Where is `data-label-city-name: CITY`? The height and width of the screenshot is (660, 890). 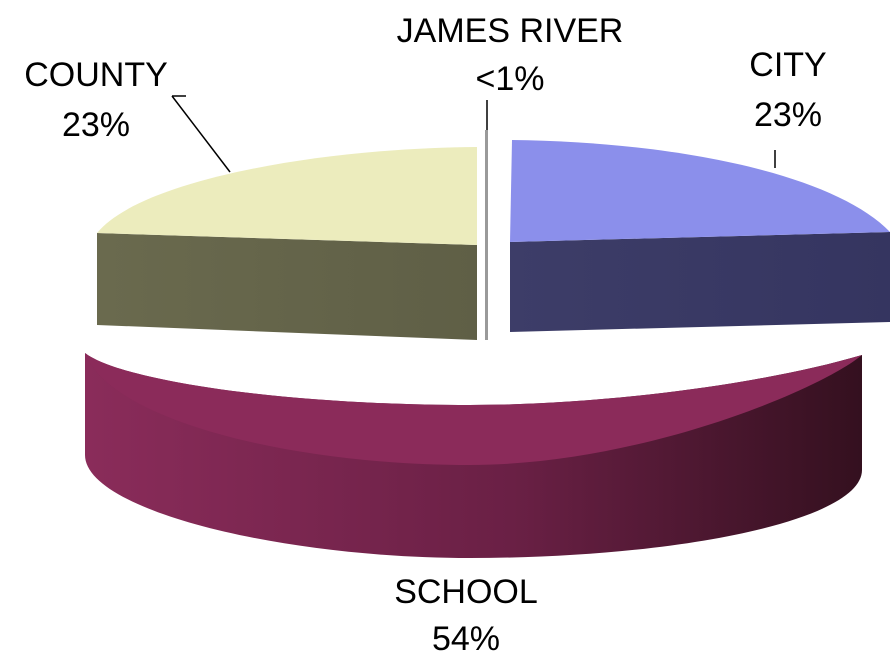 data-label-city-name: CITY is located at coordinates (787, 65).